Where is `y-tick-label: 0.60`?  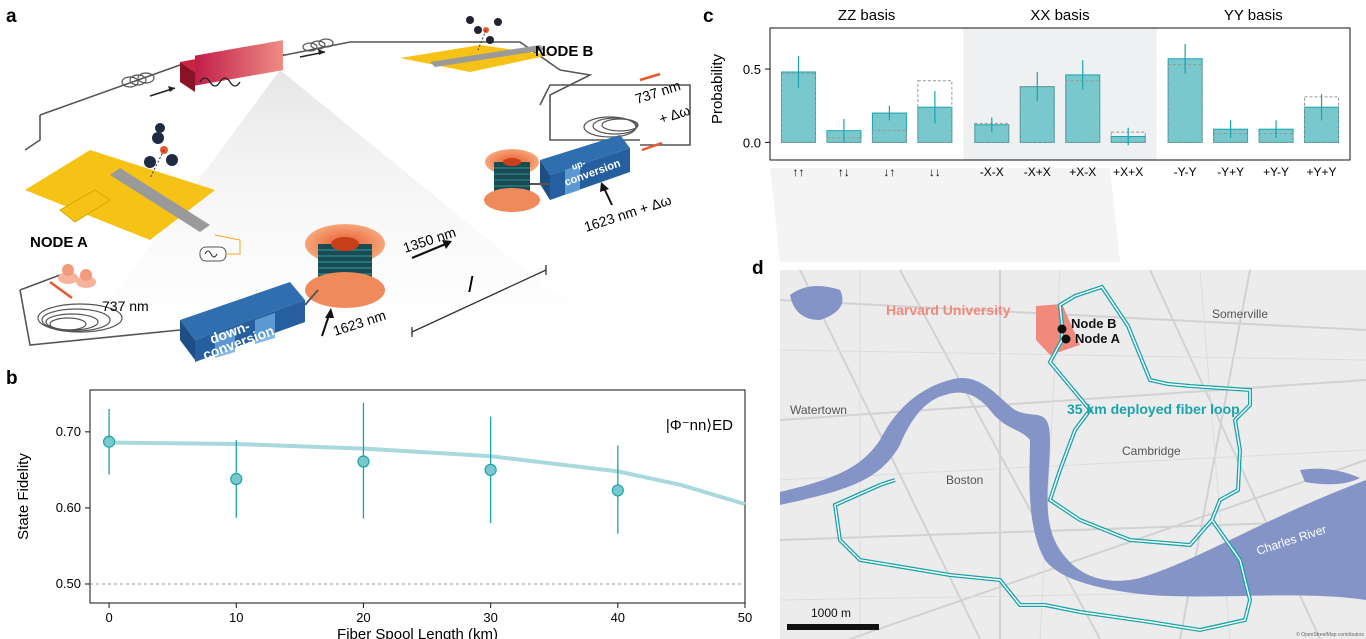 y-tick-label: 0.60 is located at coordinates (68, 507).